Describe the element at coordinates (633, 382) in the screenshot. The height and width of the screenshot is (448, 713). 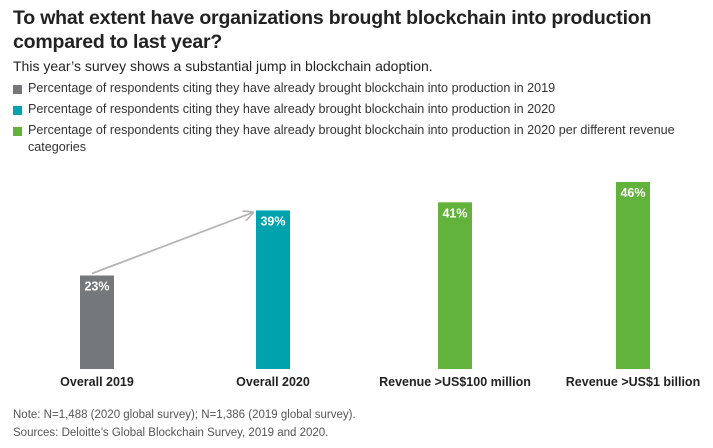
I see `category-label-4: Revenue >US$1 billion` at that location.